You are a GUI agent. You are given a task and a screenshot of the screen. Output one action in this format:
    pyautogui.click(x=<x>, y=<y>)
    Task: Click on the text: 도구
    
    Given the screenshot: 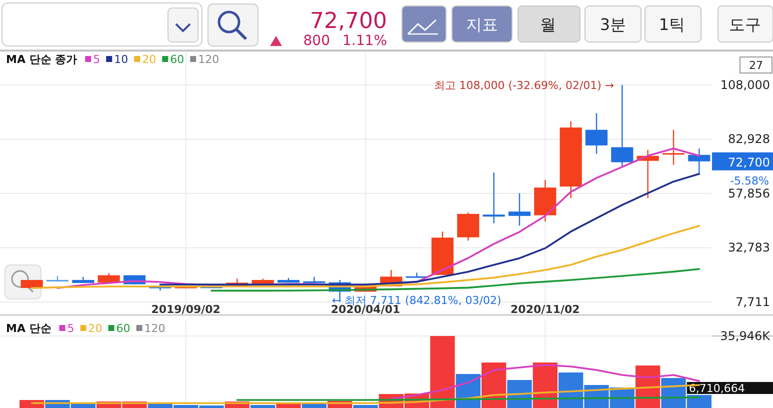 What is the action you would take?
    pyautogui.click(x=745, y=24)
    